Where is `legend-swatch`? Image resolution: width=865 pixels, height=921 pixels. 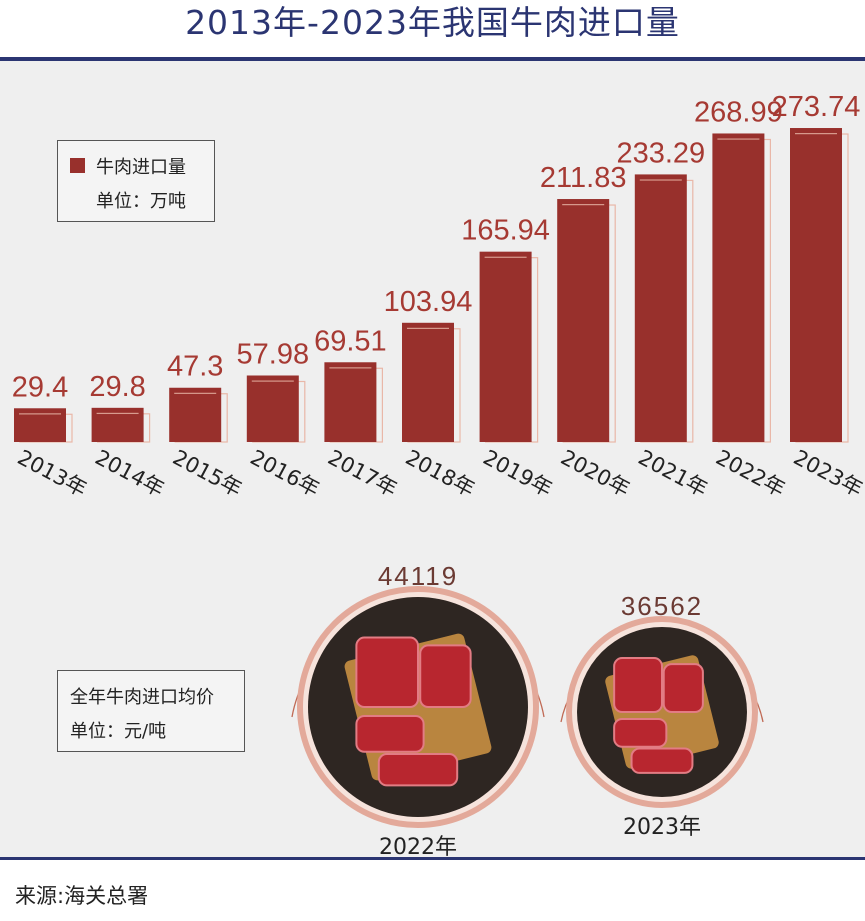
legend-swatch is located at coordinates (77, 165).